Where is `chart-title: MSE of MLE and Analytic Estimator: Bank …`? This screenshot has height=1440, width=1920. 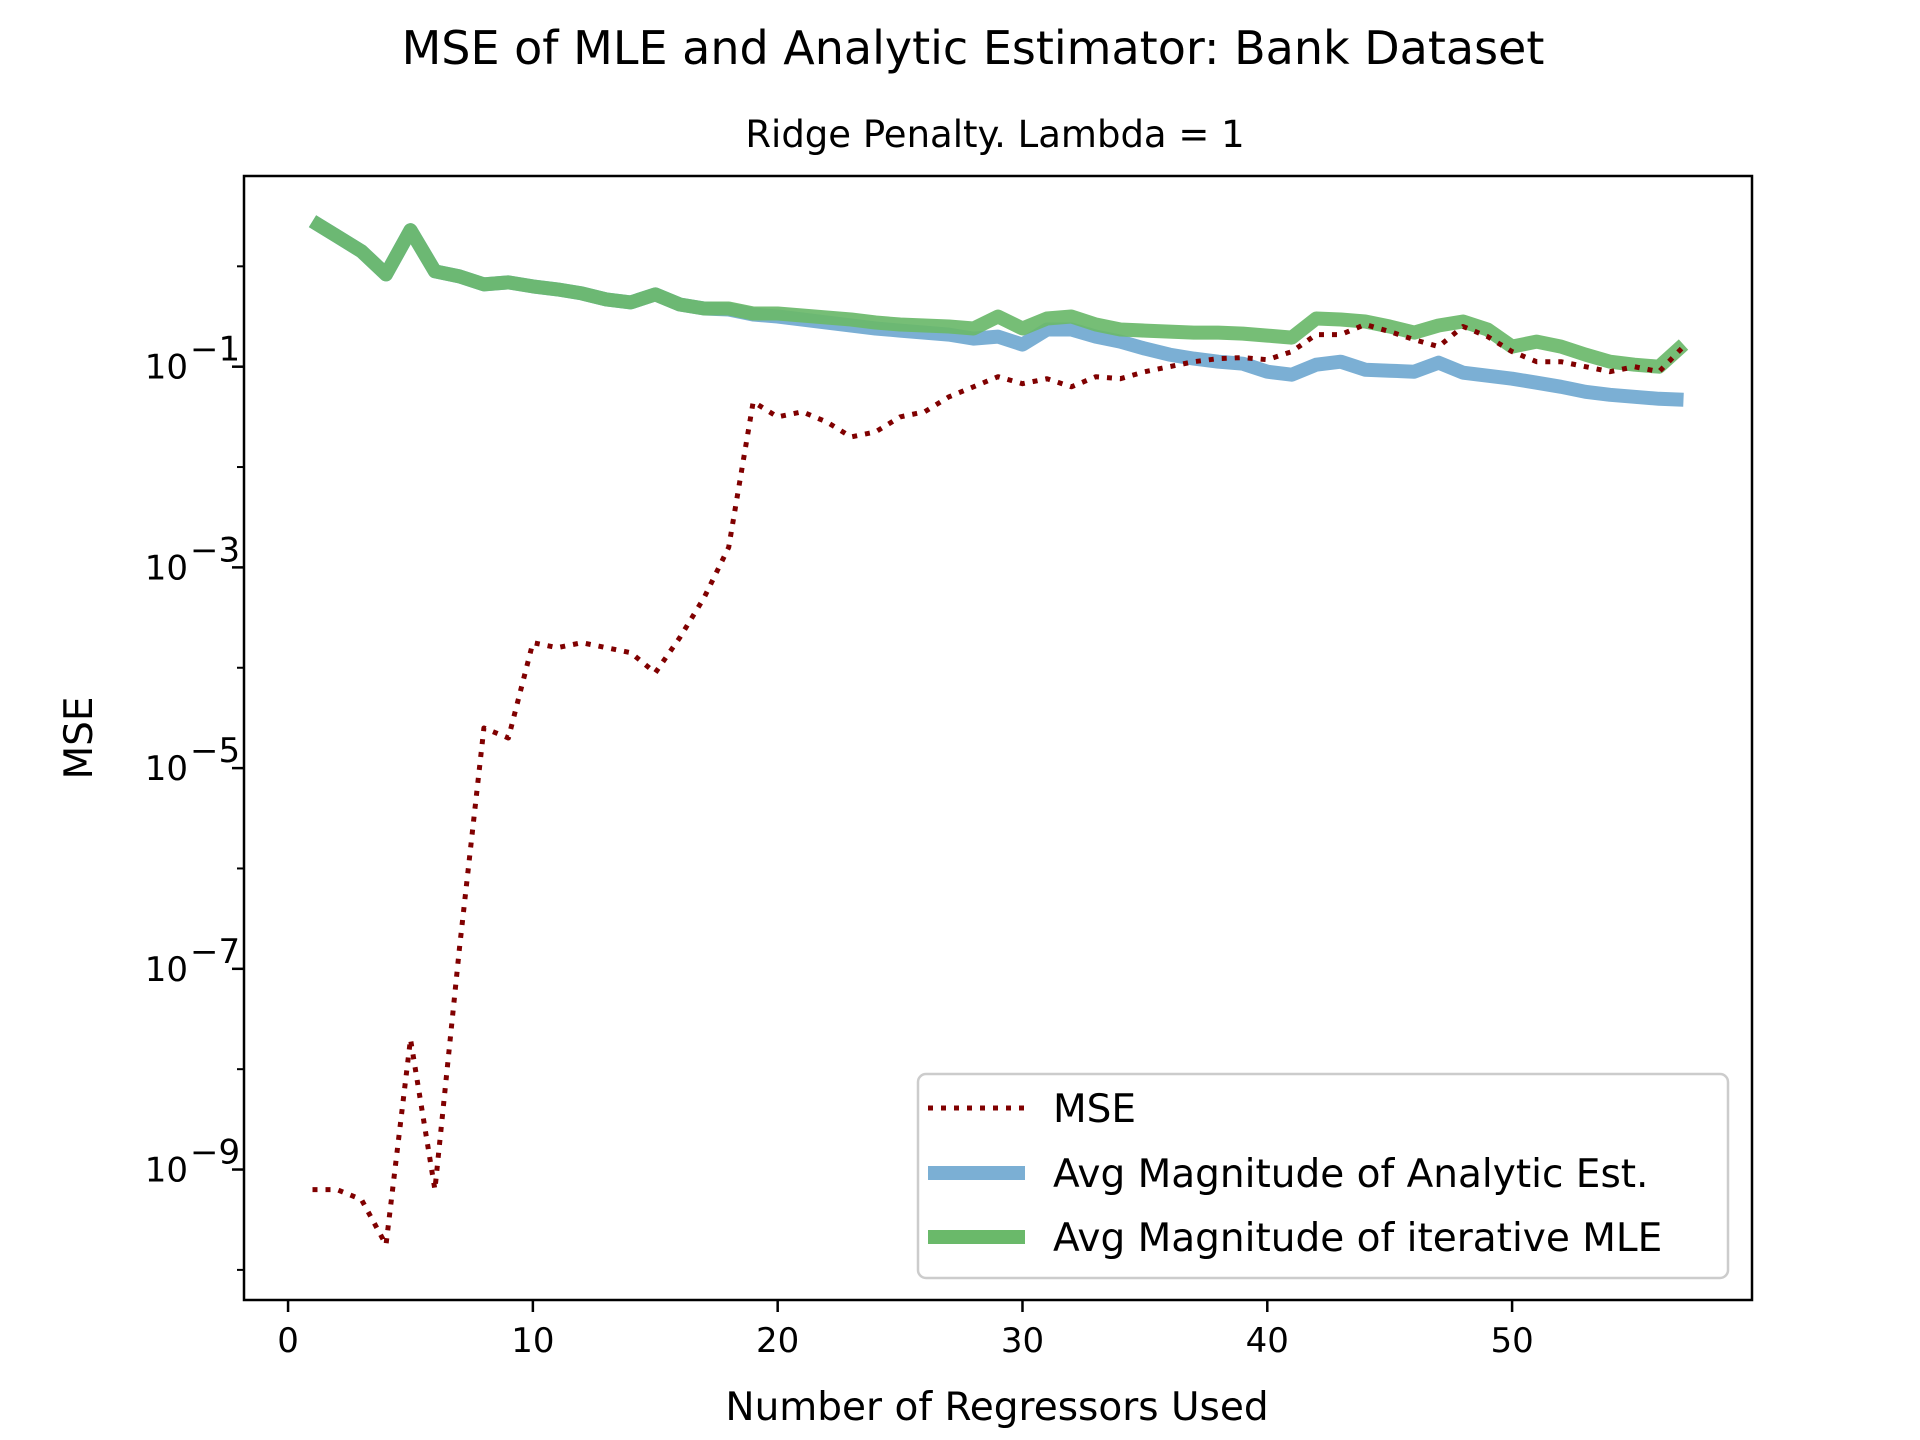
chart-title: MSE of MLE and Analytic Estimator: Bank … is located at coordinates (973, 48).